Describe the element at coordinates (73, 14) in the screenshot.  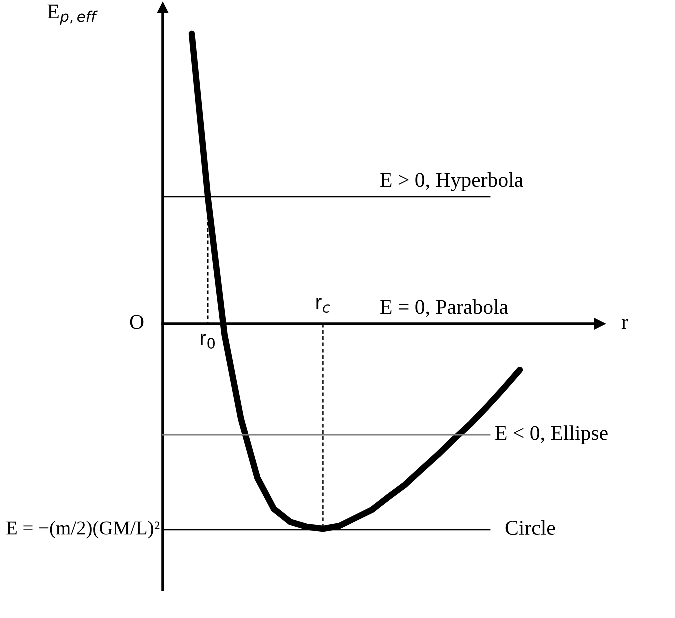
I see `y-axis-title: E$_{p,eff}$` at that location.